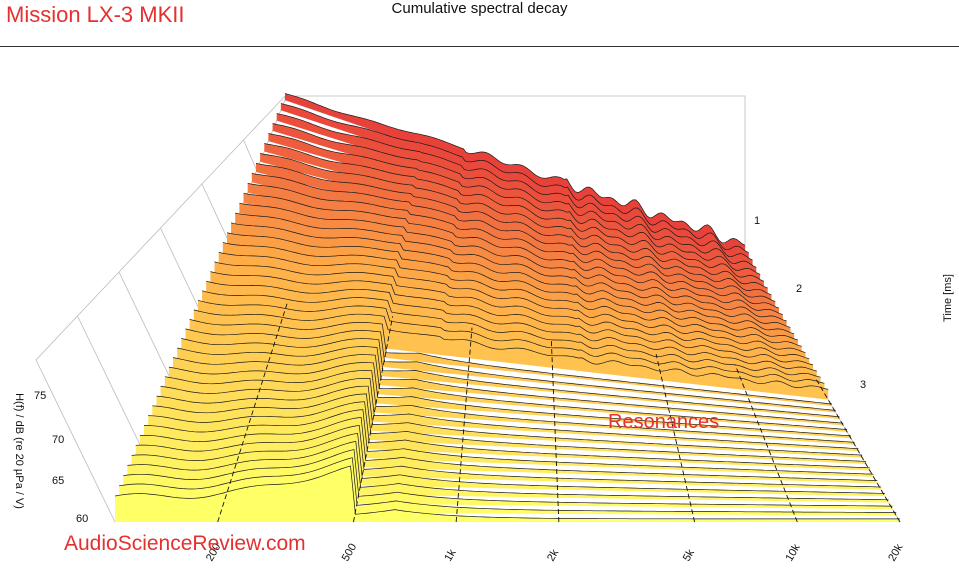  What do you see at coordinates (810, 303) in the screenshot?
I see `time-axis-ticks: 1 2 3` at bounding box center [810, 303].